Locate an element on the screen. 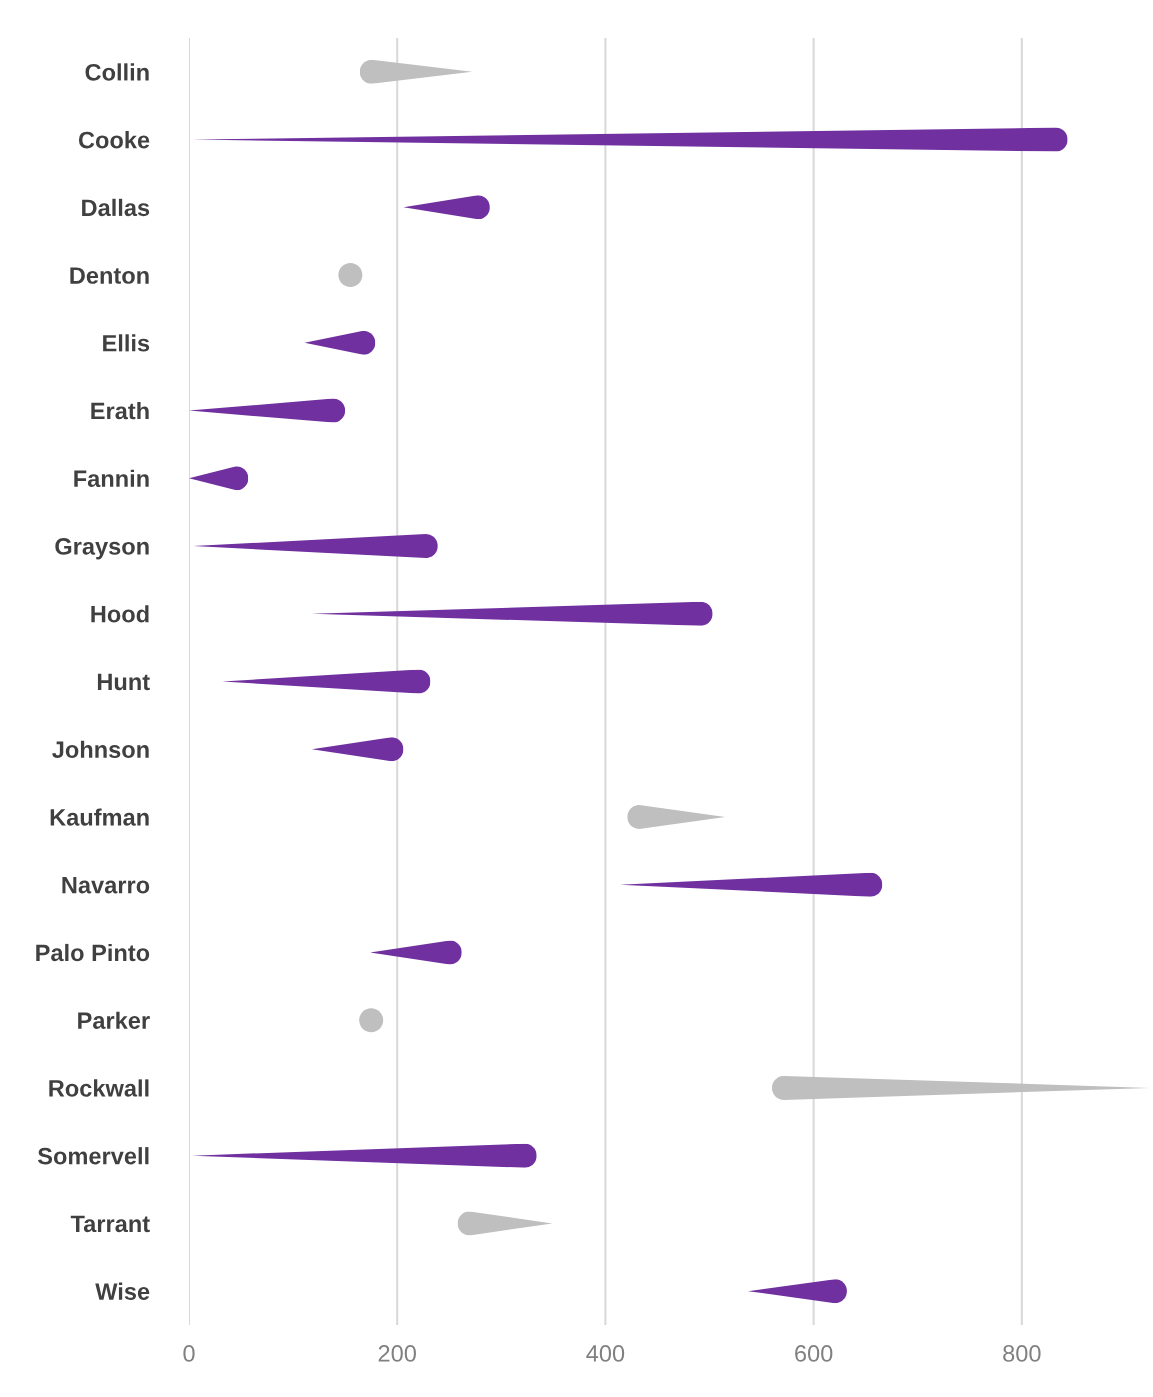  x-tick-label: 800 is located at coordinates (1022, 1353).